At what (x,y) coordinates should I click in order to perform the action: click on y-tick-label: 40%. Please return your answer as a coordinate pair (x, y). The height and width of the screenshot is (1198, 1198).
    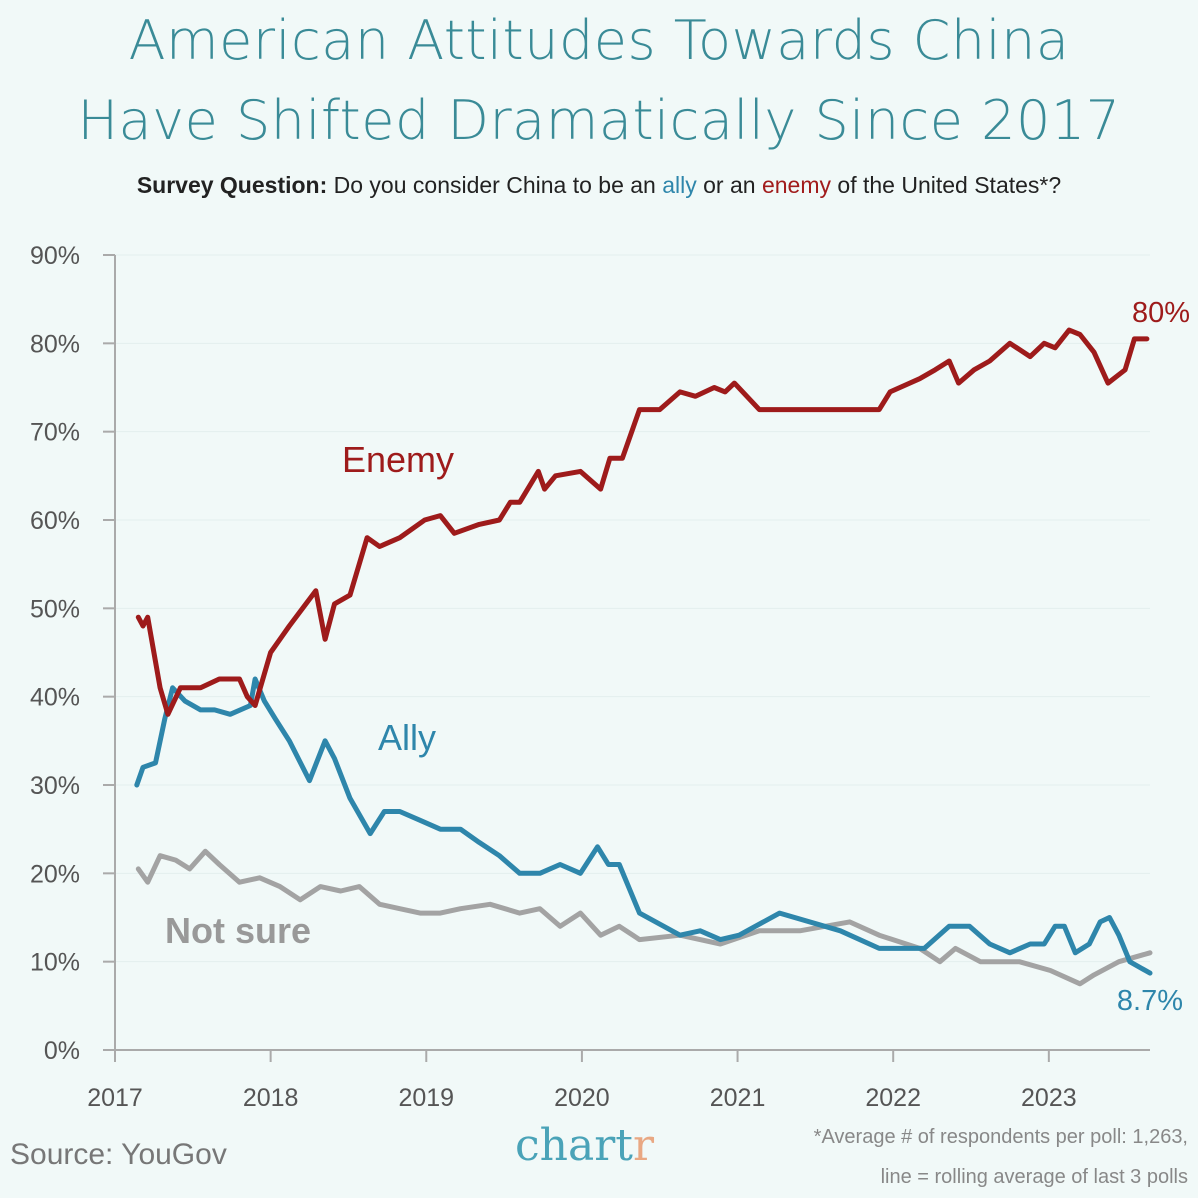
    Looking at the image, I should click on (55, 698).